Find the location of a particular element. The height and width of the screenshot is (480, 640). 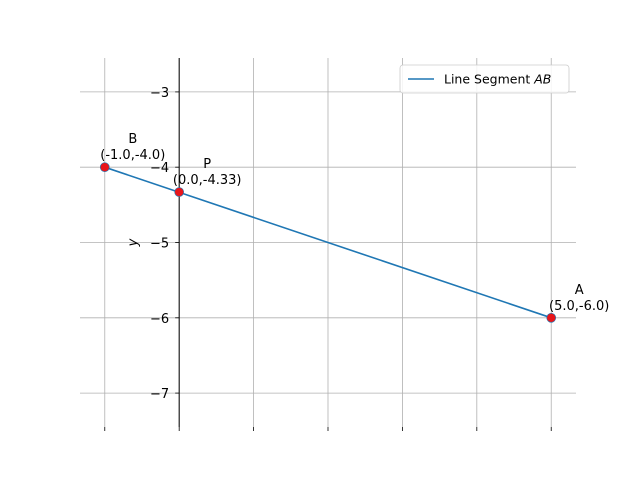

point-p-name: P is located at coordinates (207, 164).